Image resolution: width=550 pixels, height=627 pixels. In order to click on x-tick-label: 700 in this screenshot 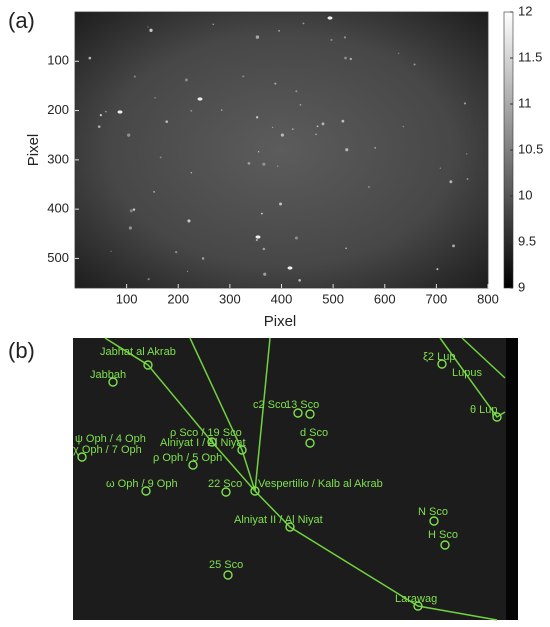, I will do `click(437, 298)`.